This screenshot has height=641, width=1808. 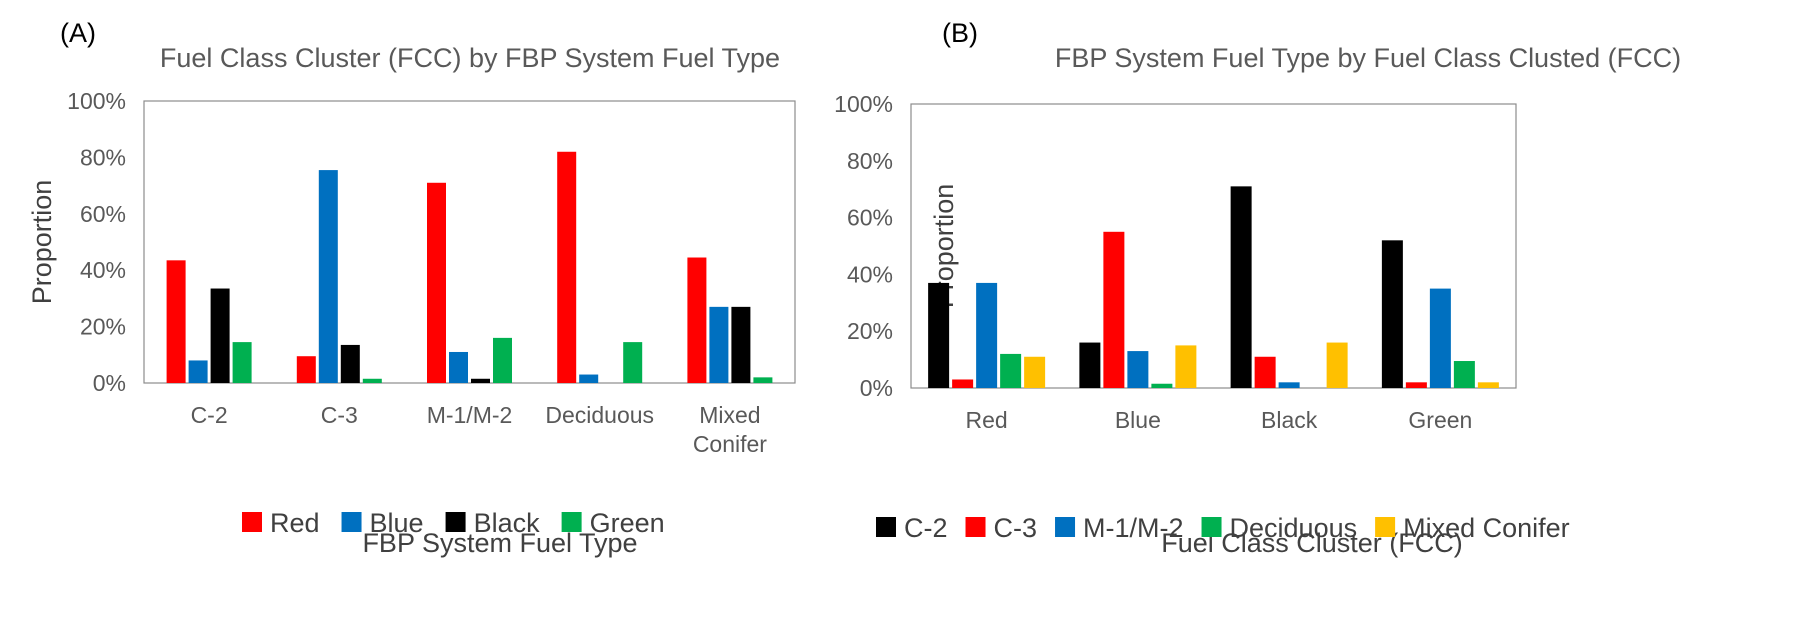 What do you see at coordinates (1488, 385) in the screenshot?
I see `bar-mixed-conifer-green` at bounding box center [1488, 385].